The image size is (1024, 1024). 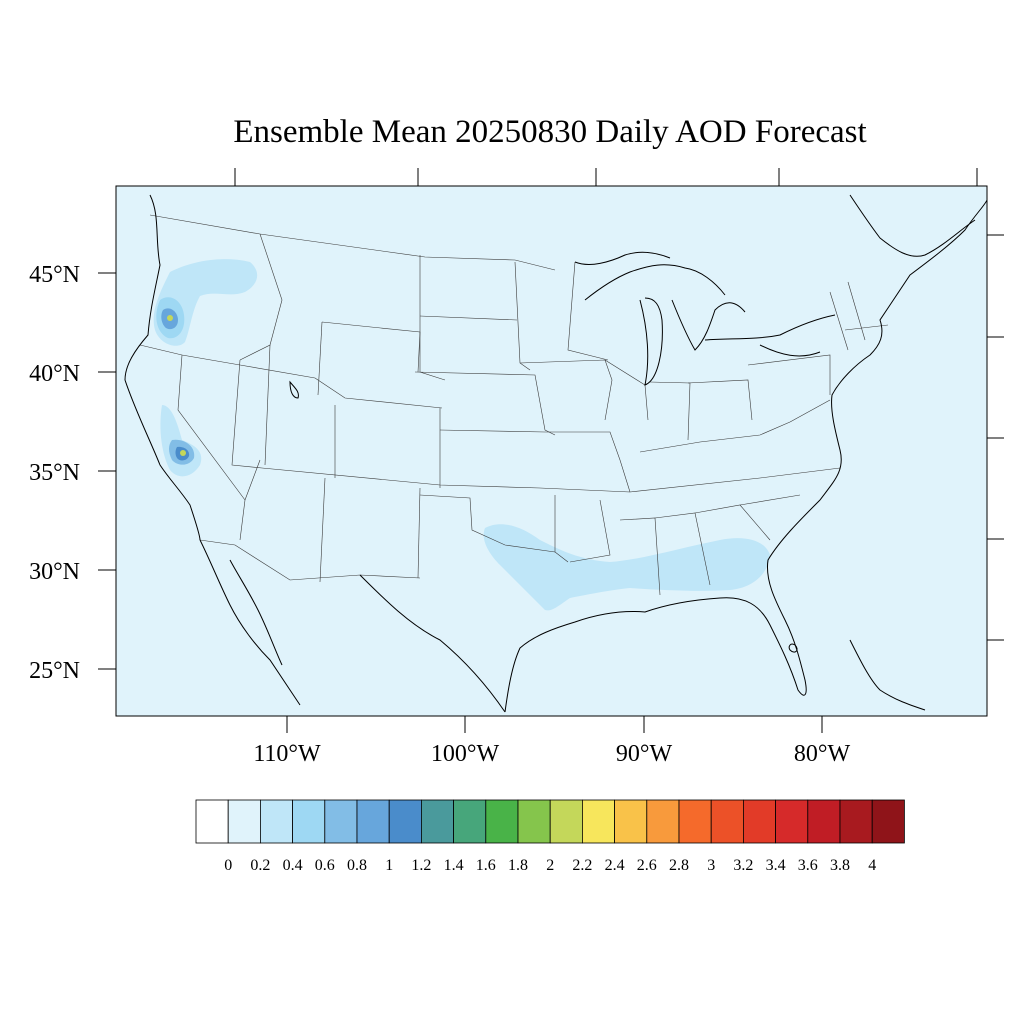 I want to click on colorbar-label-5: 1, so click(x=389, y=865).